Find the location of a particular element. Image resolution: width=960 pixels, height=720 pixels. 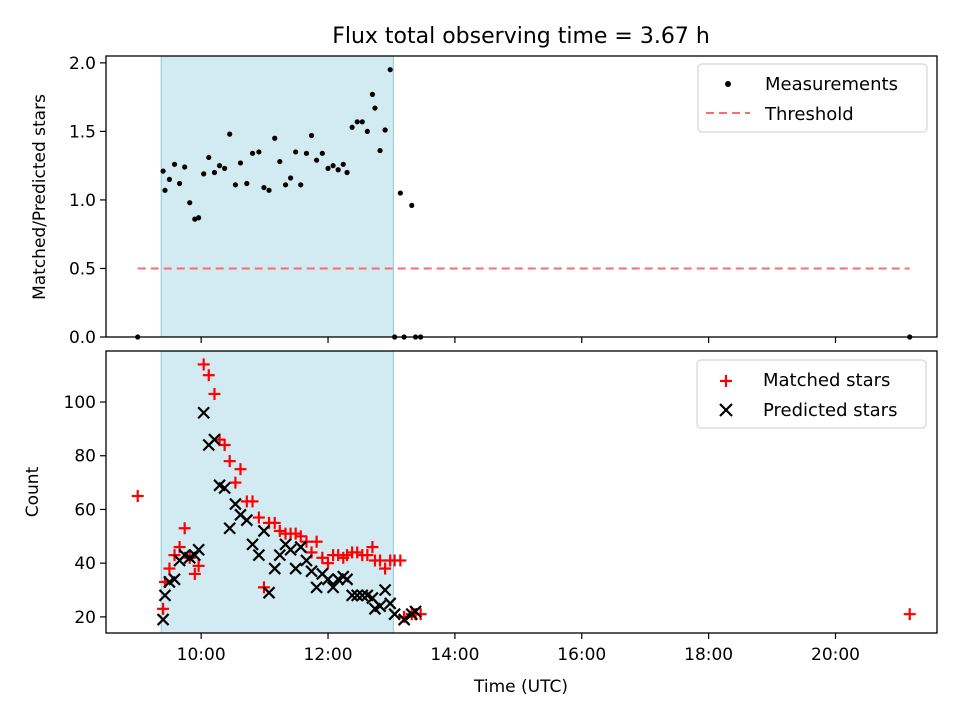

top-shaded-interval is located at coordinates (277, 196).